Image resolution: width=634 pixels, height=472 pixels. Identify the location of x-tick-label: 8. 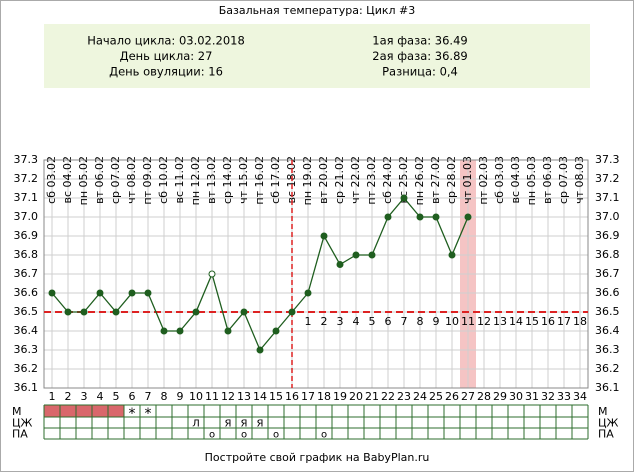
(164, 396).